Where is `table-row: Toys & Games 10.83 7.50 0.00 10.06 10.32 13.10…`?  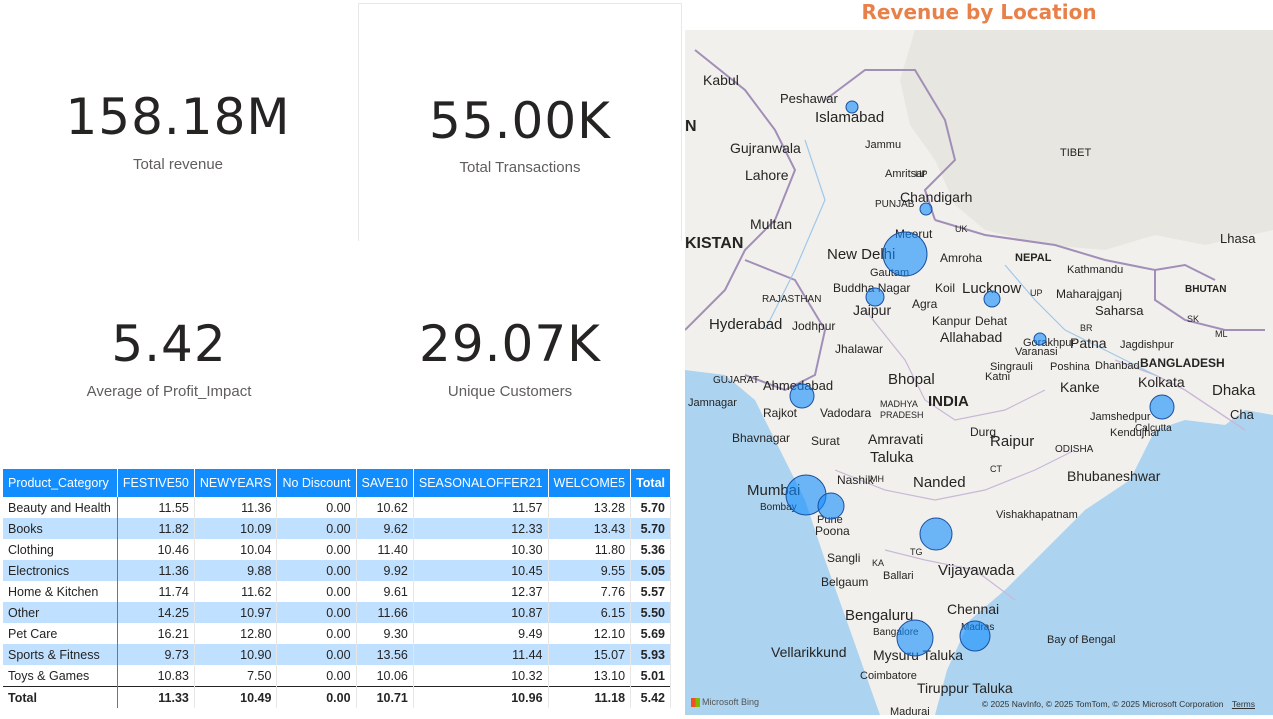 table-row: Toys & Games 10.83 7.50 0.00 10.06 10.32 13.10… is located at coordinates (337, 676).